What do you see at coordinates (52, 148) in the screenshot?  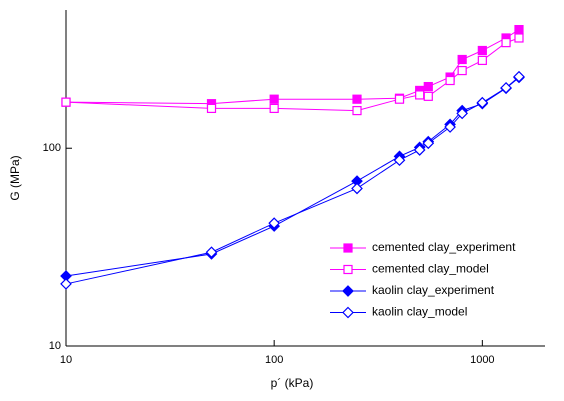 I see `y-tick-label: 100` at bounding box center [52, 148].